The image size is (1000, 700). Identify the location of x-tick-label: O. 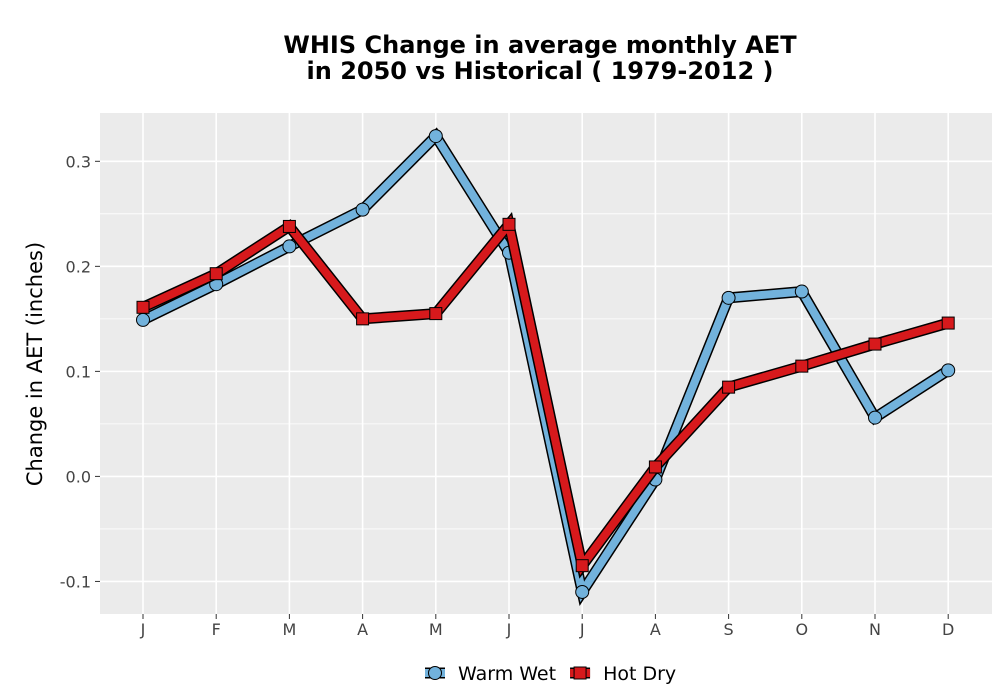
(802, 629).